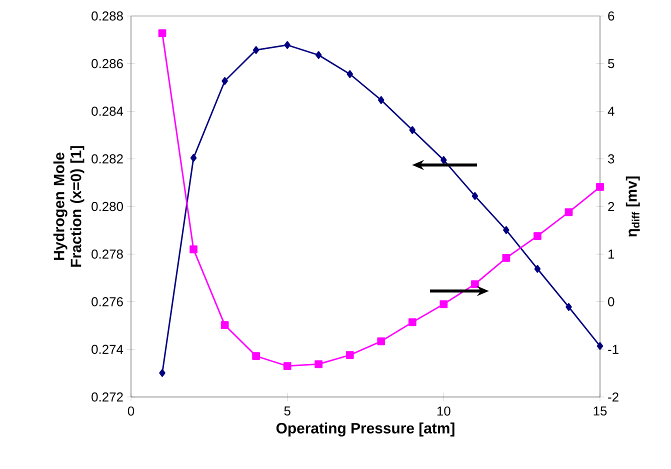 This screenshot has width=671, height=469. What do you see at coordinates (107, 159) in the screenshot?
I see `y-tick-label: 0.282` at bounding box center [107, 159].